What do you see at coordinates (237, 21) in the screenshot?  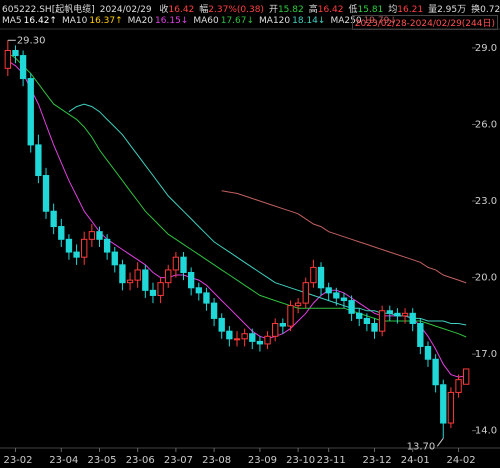 I see `legend-value: 17.67↓` at bounding box center [237, 21].